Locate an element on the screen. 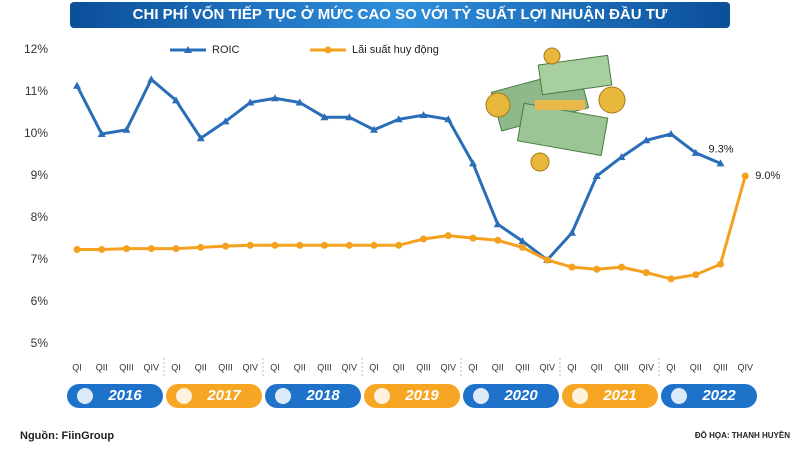 Image resolution: width=800 pixels, height=451 pixels. year-label: 2022 is located at coordinates (718, 395).